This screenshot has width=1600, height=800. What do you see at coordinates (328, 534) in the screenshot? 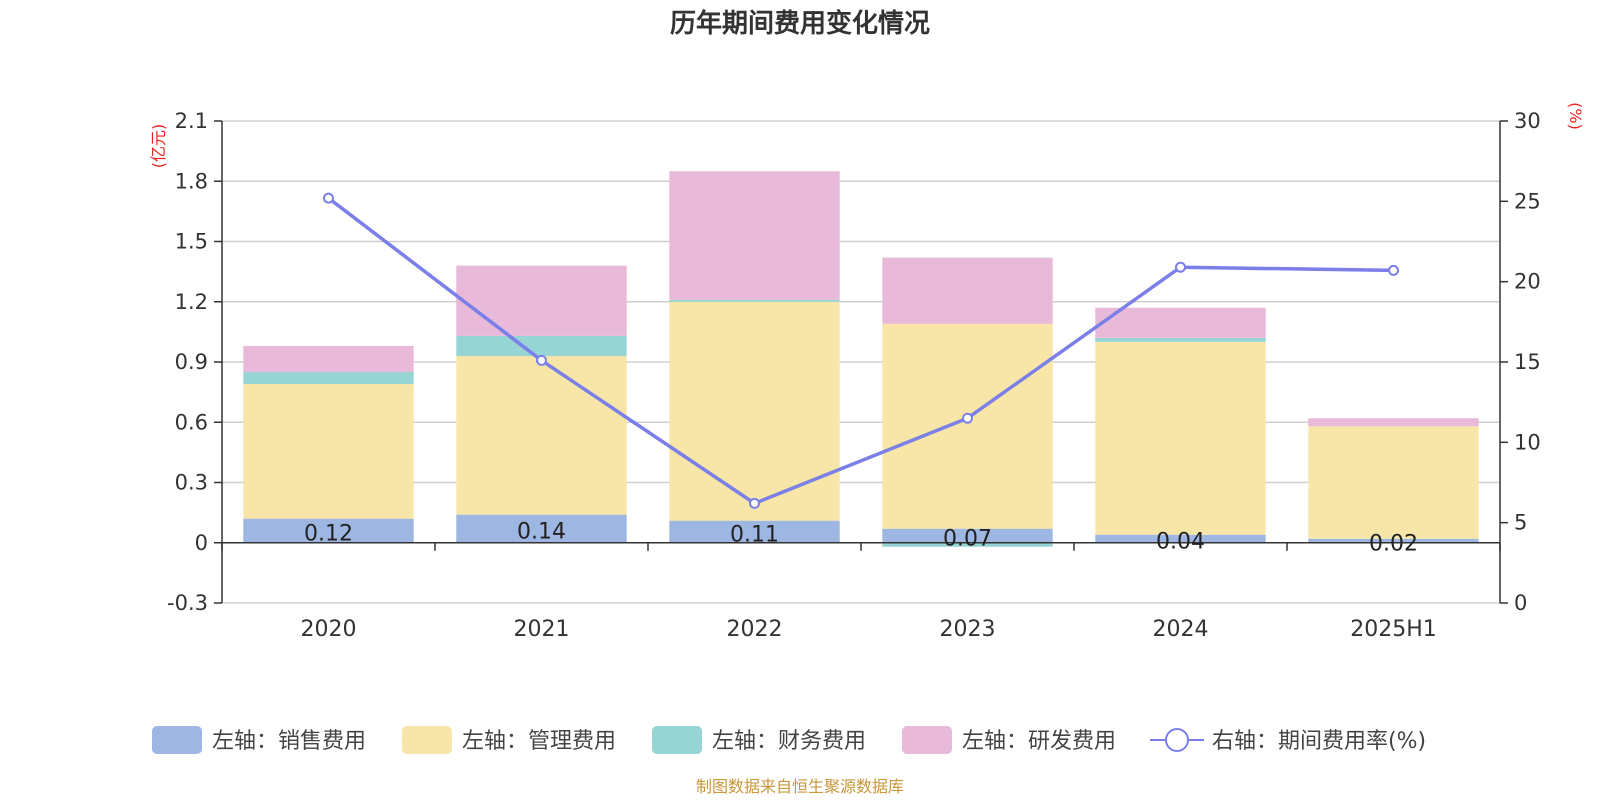
I see `data-label: 0.12` at bounding box center [328, 534].